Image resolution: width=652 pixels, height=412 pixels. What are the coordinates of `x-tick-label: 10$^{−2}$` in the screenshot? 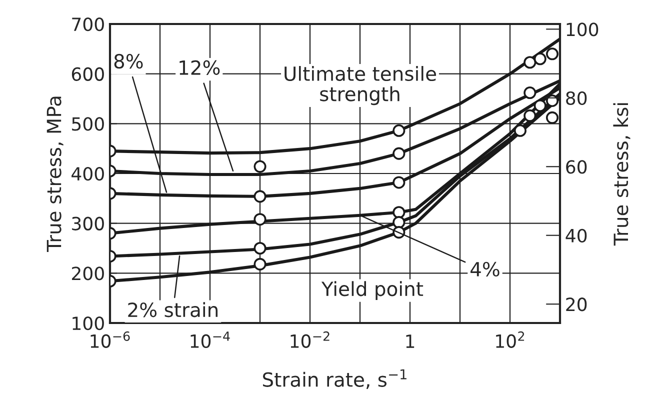 It's located at (310, 339).